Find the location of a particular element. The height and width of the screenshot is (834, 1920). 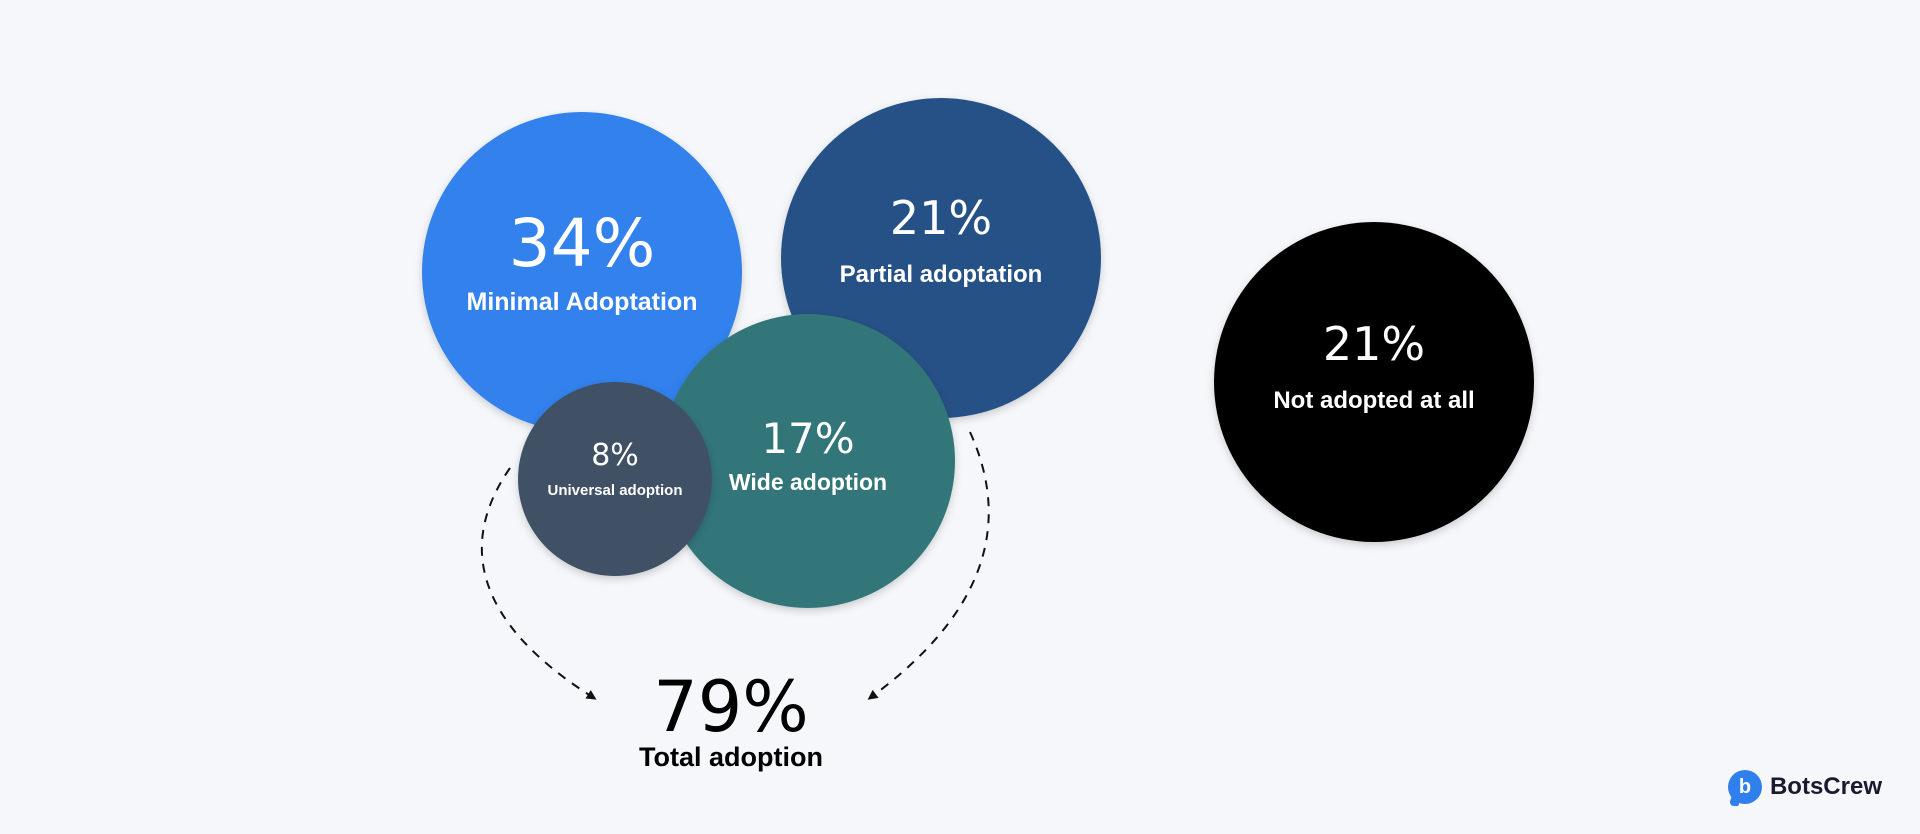

total-value: 79% is located at coordinates (731, 707).